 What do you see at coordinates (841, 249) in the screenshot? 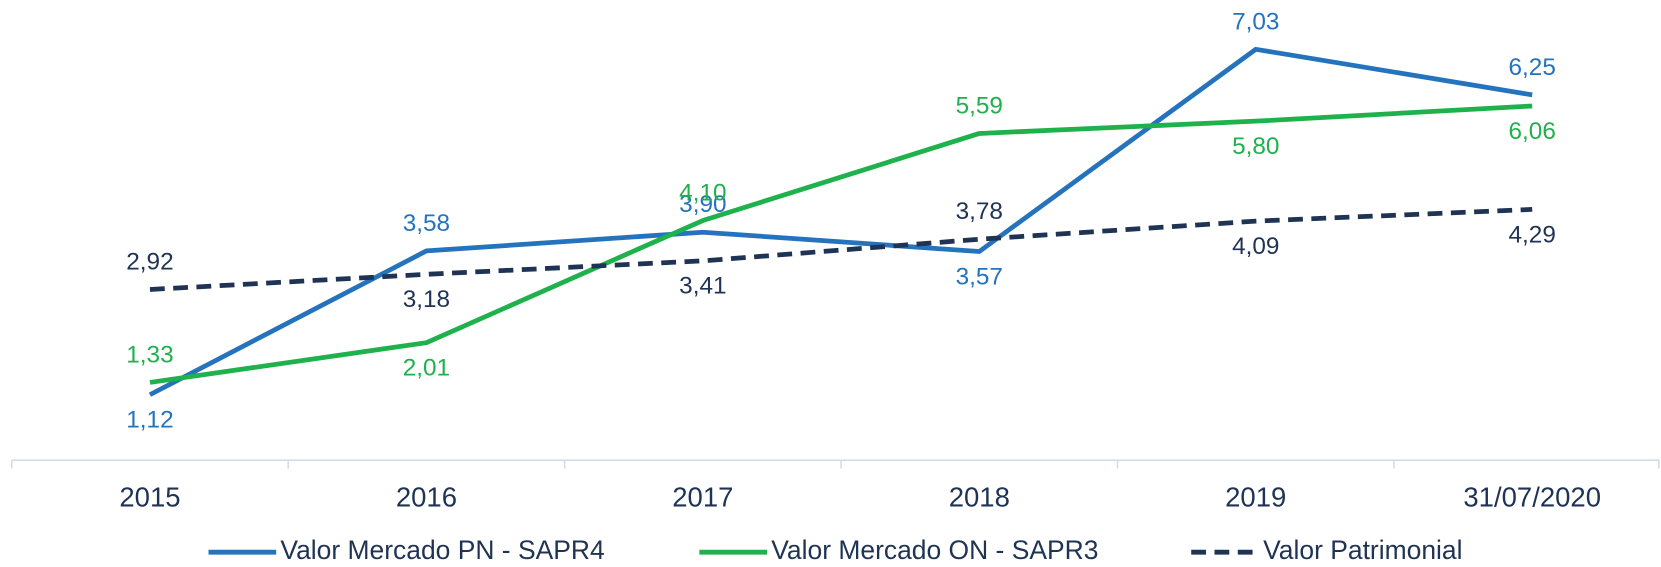
I see `series-line` at bounding box center [841, 249].